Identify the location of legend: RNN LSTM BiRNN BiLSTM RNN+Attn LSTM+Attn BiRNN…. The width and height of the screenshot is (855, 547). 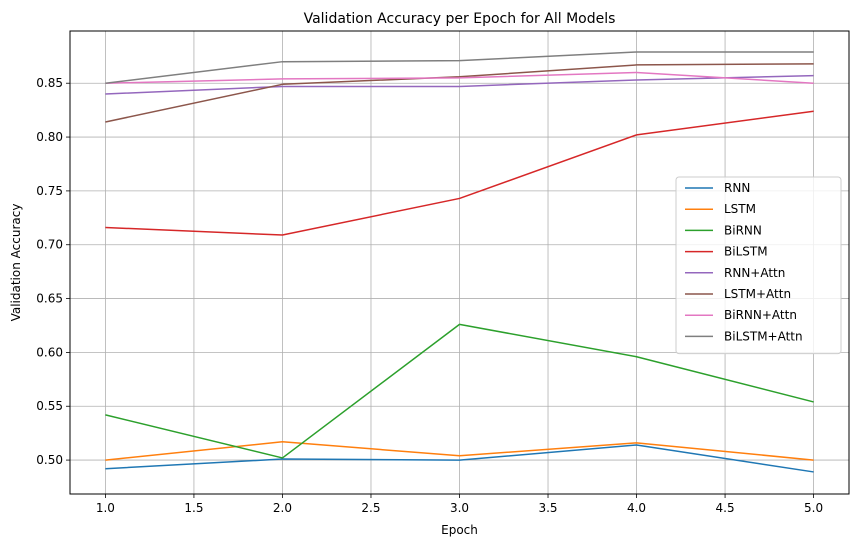
(758, 265).